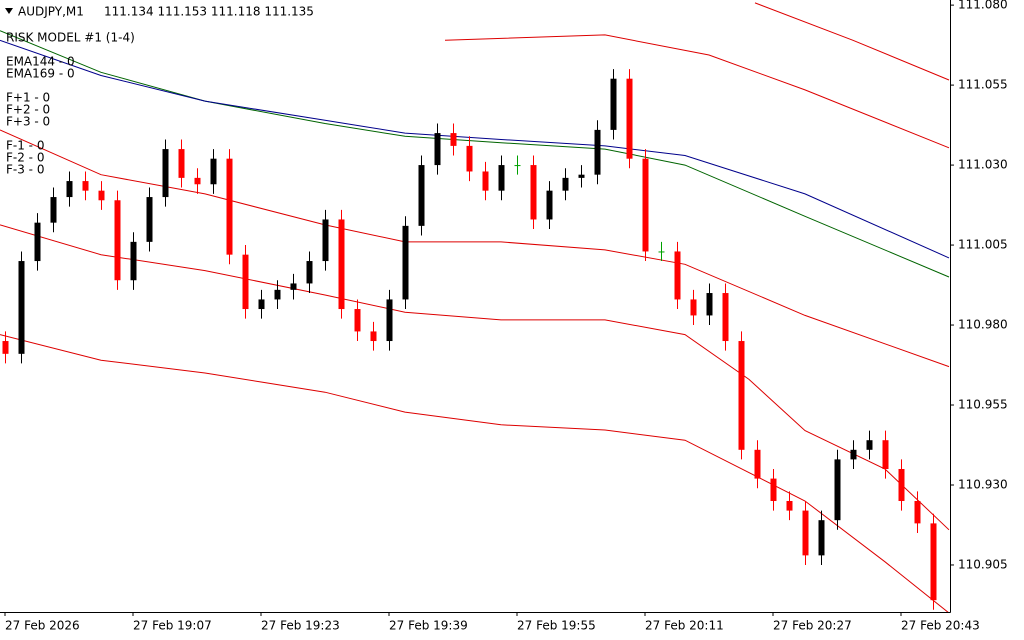 The width and height of the screenshot is (1024, 640). What do you see at coordinates (983, 165) in the screenshot?
I see `y-tick-label: 111.030` at bounding box center [983, 165].